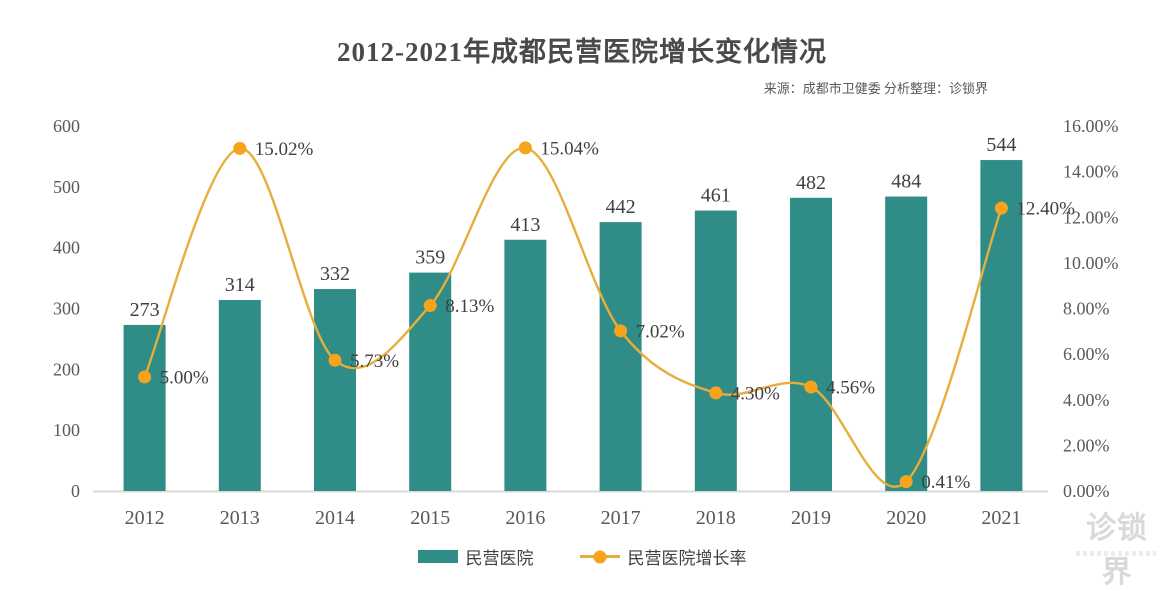  Describe the element at coordinates (1086, 445) in the screenshot. I see `right-axis-tick: 2.00%` at that location.